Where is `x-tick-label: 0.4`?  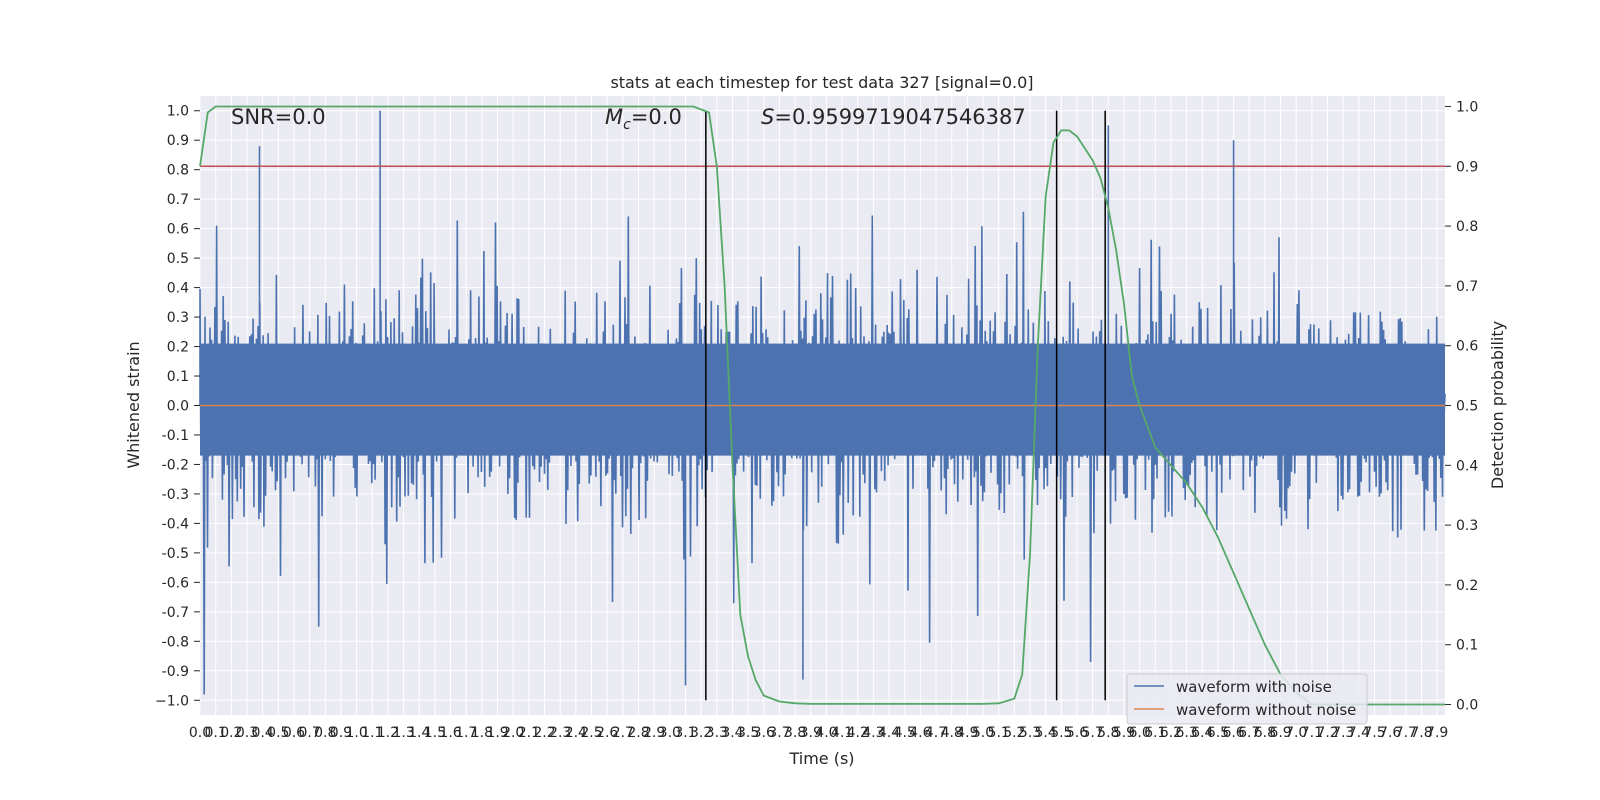 x-tick-label: 0.4 is located at coordinates (263, 733).